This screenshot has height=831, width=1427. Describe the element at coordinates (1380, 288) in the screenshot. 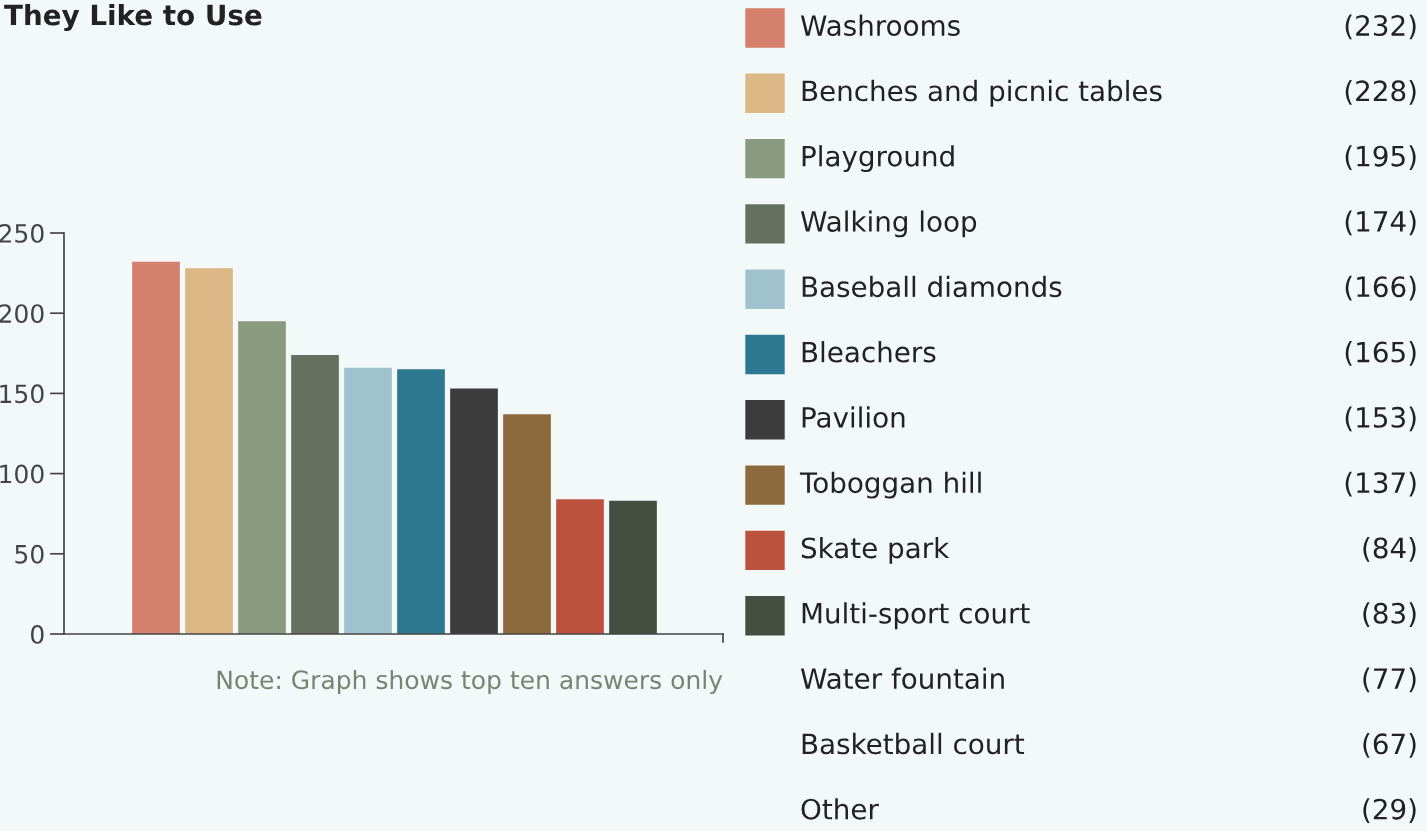

I see `text: (166)` at that location.